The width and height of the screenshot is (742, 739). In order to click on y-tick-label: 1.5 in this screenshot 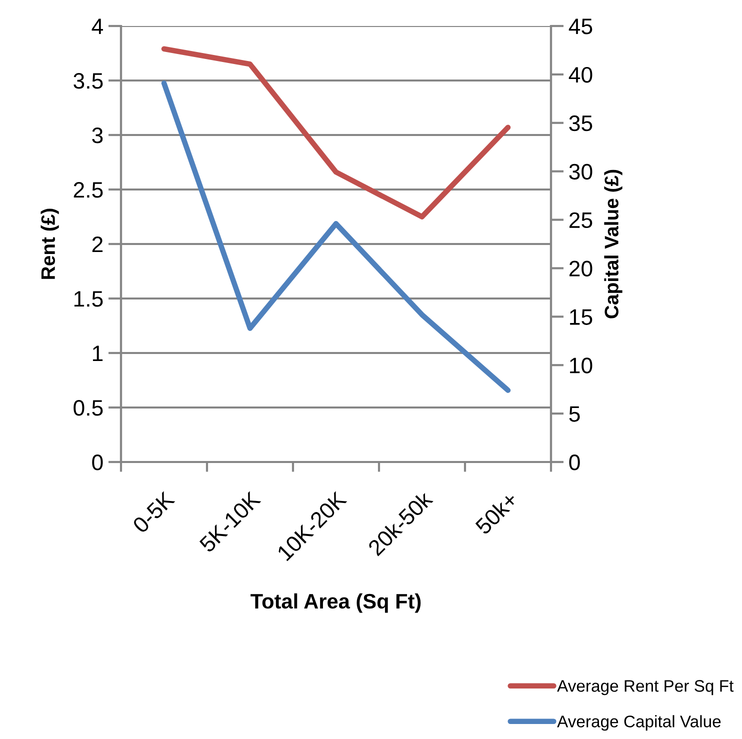, I will do `click(88, 299)`.